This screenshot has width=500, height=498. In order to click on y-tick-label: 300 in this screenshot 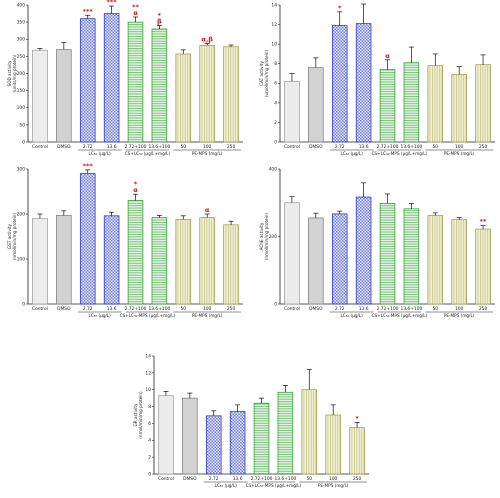, I will do `click(21, 169)`.